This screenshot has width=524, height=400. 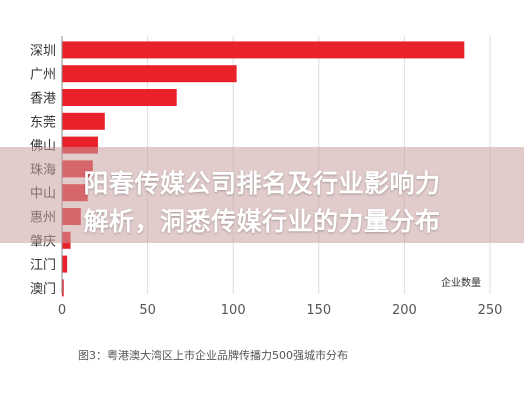 I want to click on x-tick-labels: 0 50 100 150 200 250, so click(x=280, y=310).